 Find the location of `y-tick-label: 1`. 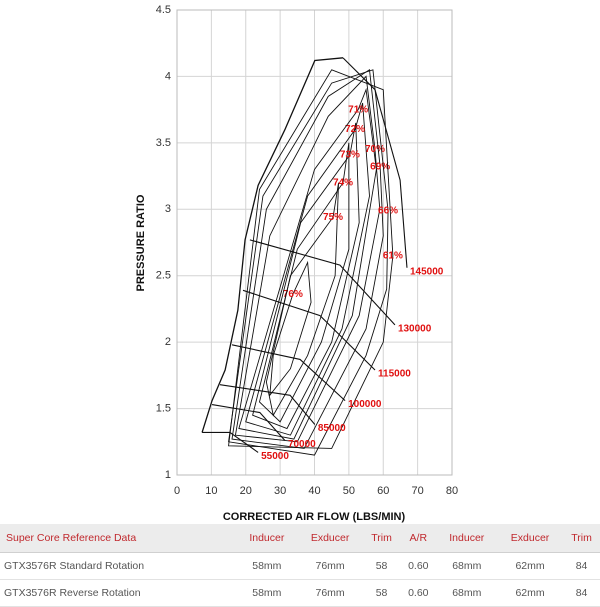

y-tick-label: 1 is located at coordinates (168, 475).